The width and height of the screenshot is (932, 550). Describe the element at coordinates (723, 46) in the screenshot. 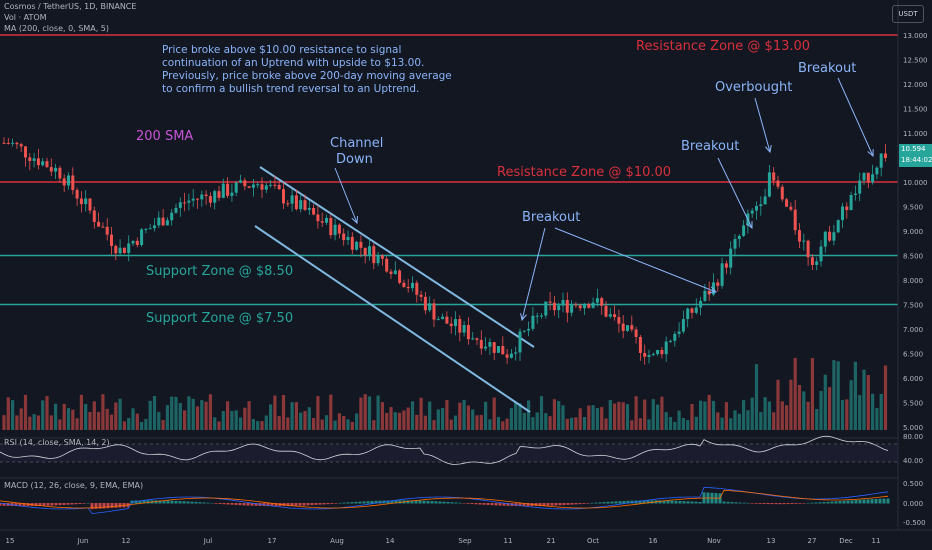

I see `resistance-13-label: Resistance Zone @ $13.00` at that location.